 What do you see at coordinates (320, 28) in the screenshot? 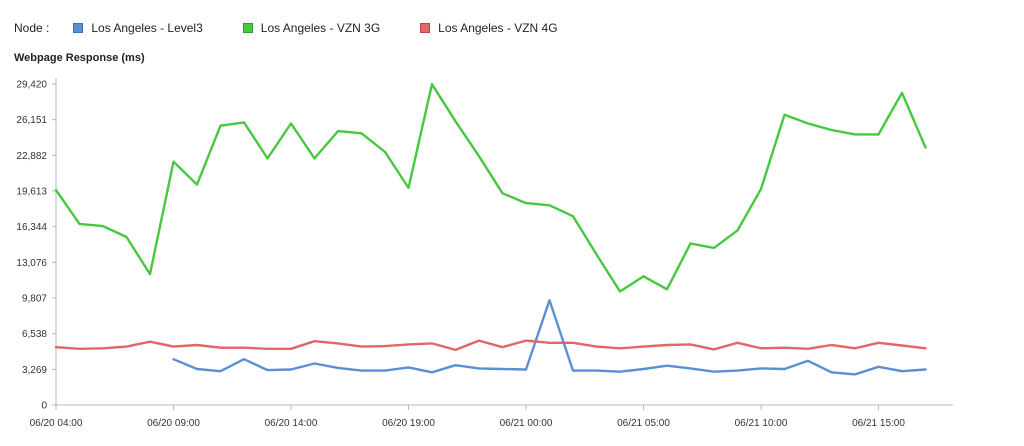
I see `legend-label-vzn-3g: Los Angeles - VZN 3G` at bounding box center [320, 28].